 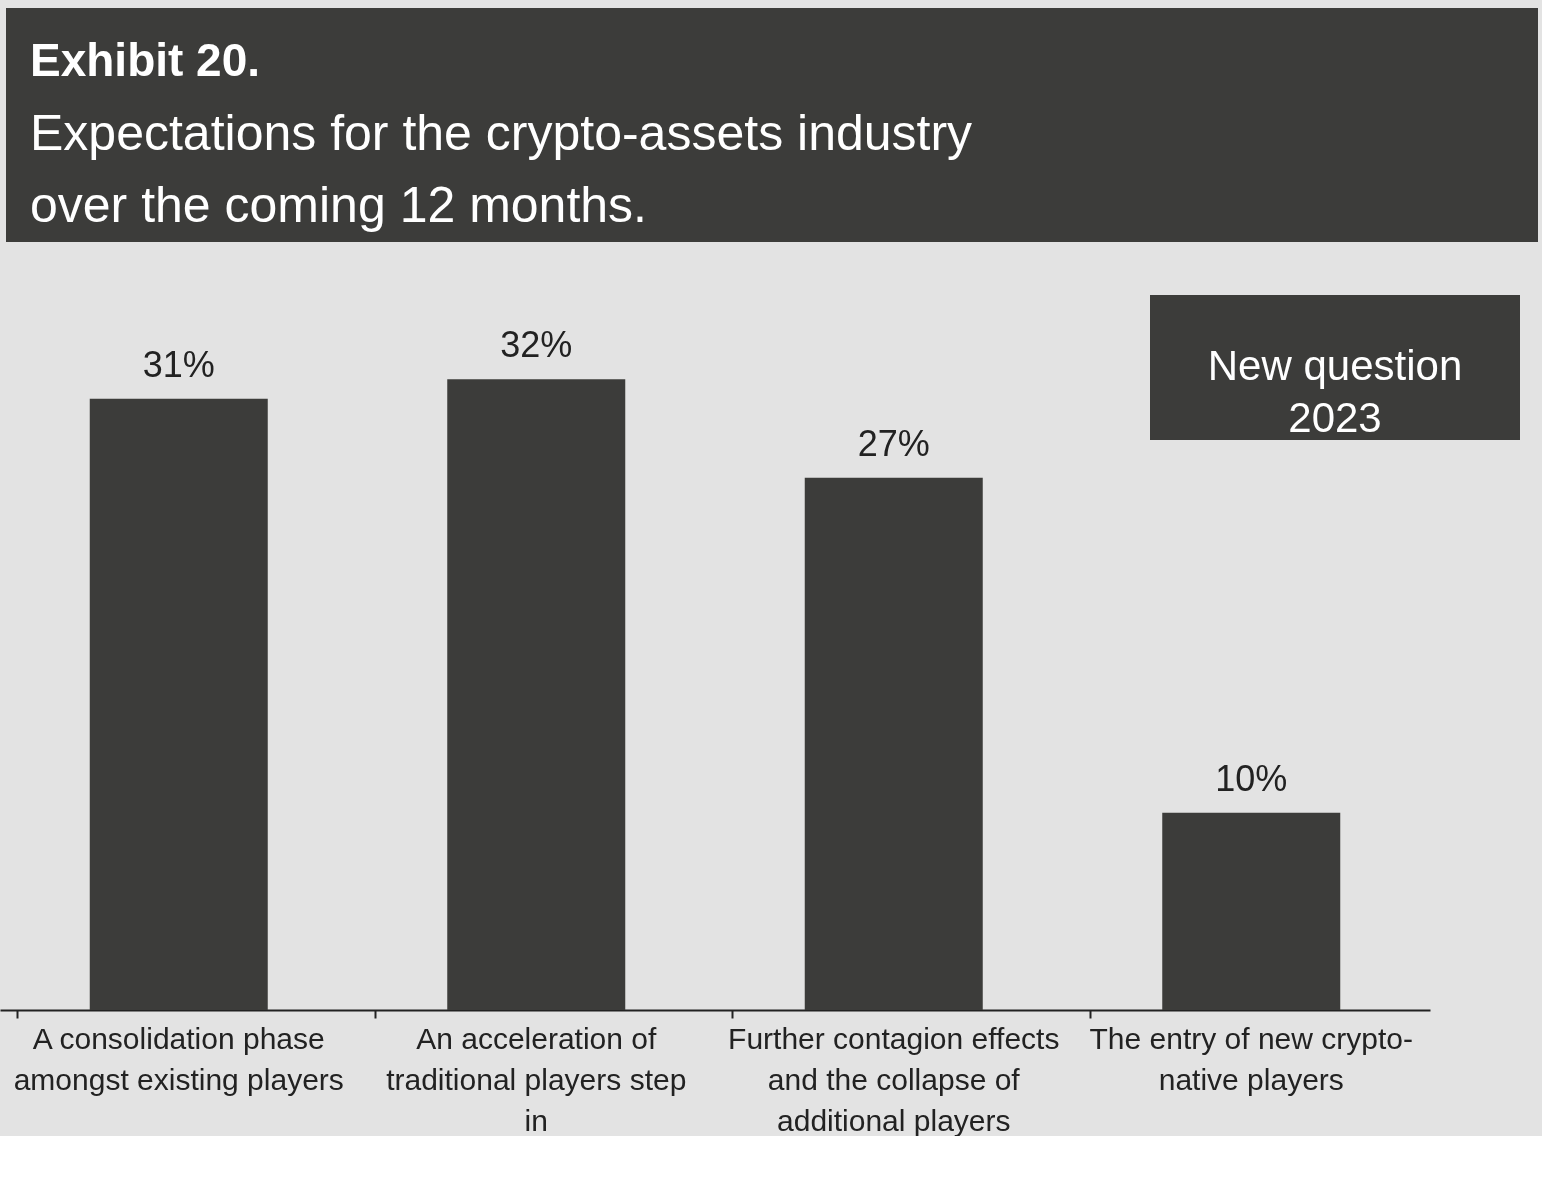 What do you see at coordinates (178, 364) in the screenshot?
I see `data-label: 31%` at bounding box center [178, 364].